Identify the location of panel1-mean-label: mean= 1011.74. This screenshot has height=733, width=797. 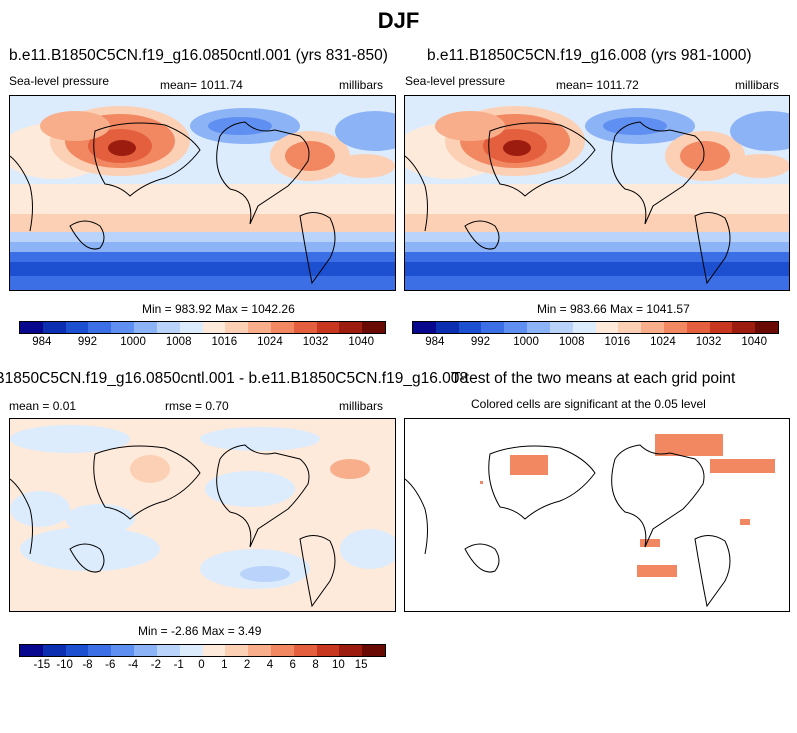
(201, 85).